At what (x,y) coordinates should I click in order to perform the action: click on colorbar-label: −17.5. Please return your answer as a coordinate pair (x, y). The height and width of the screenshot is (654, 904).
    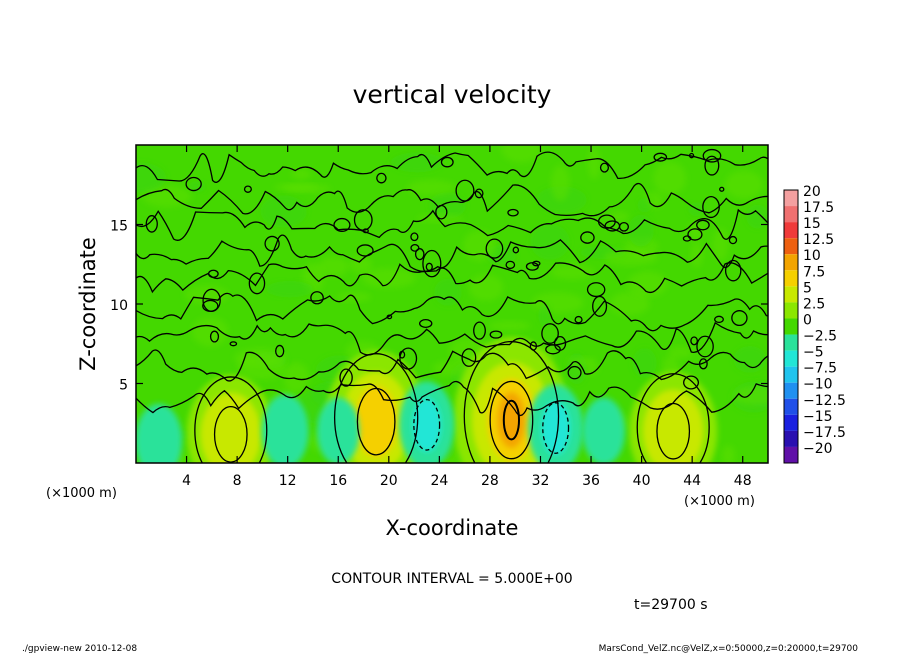
    Looking at the image, I should click on (824, 433).